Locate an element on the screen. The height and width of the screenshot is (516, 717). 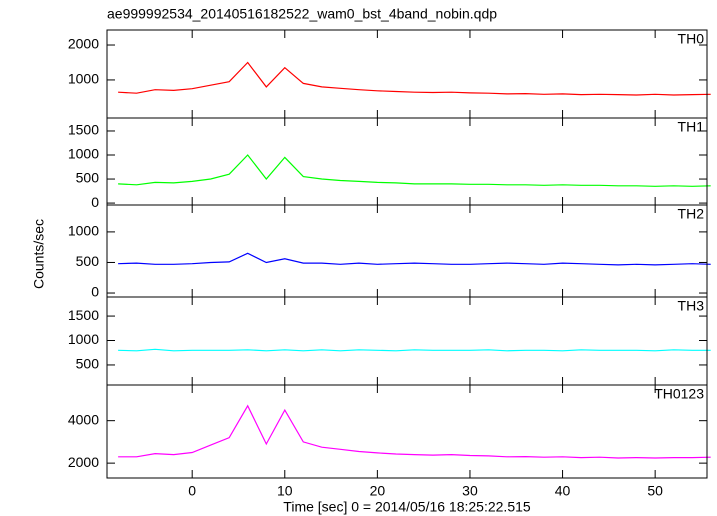
panel-label: TH1 is located at coordinates (691, 127).